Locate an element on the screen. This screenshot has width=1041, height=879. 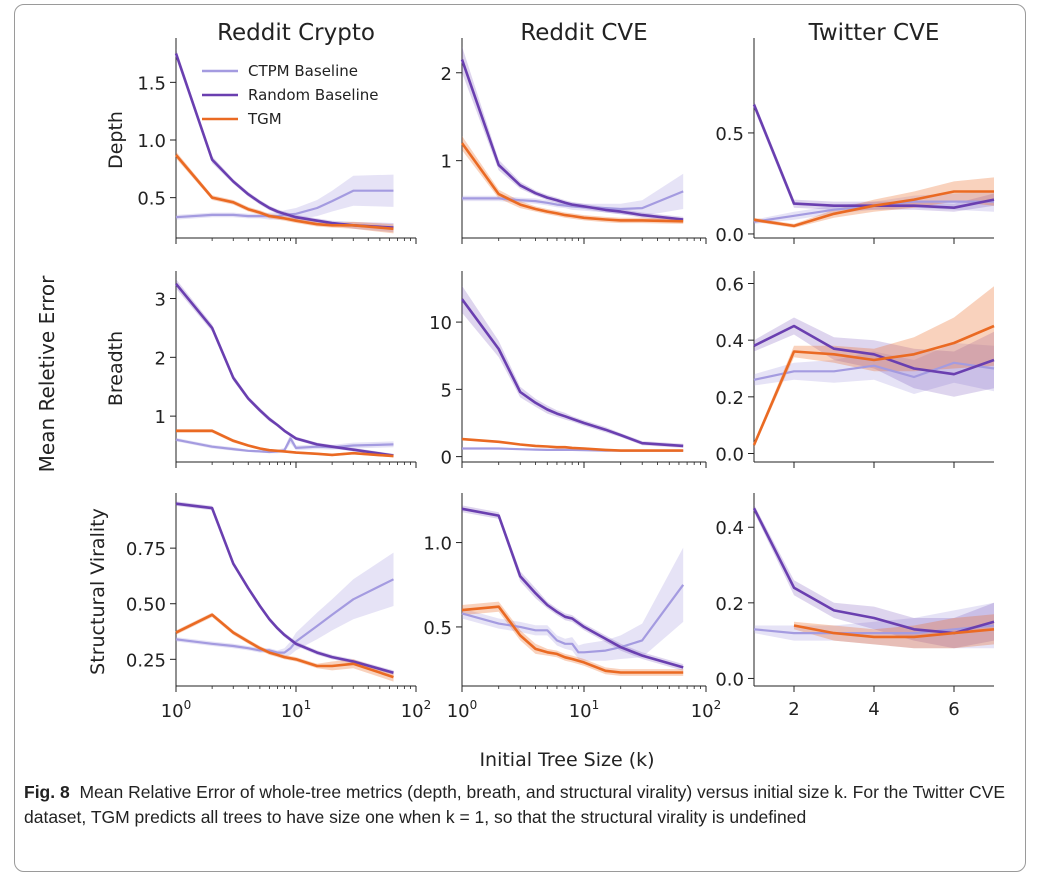
x-tick-label: 2 is located at coordinates (793, 709).